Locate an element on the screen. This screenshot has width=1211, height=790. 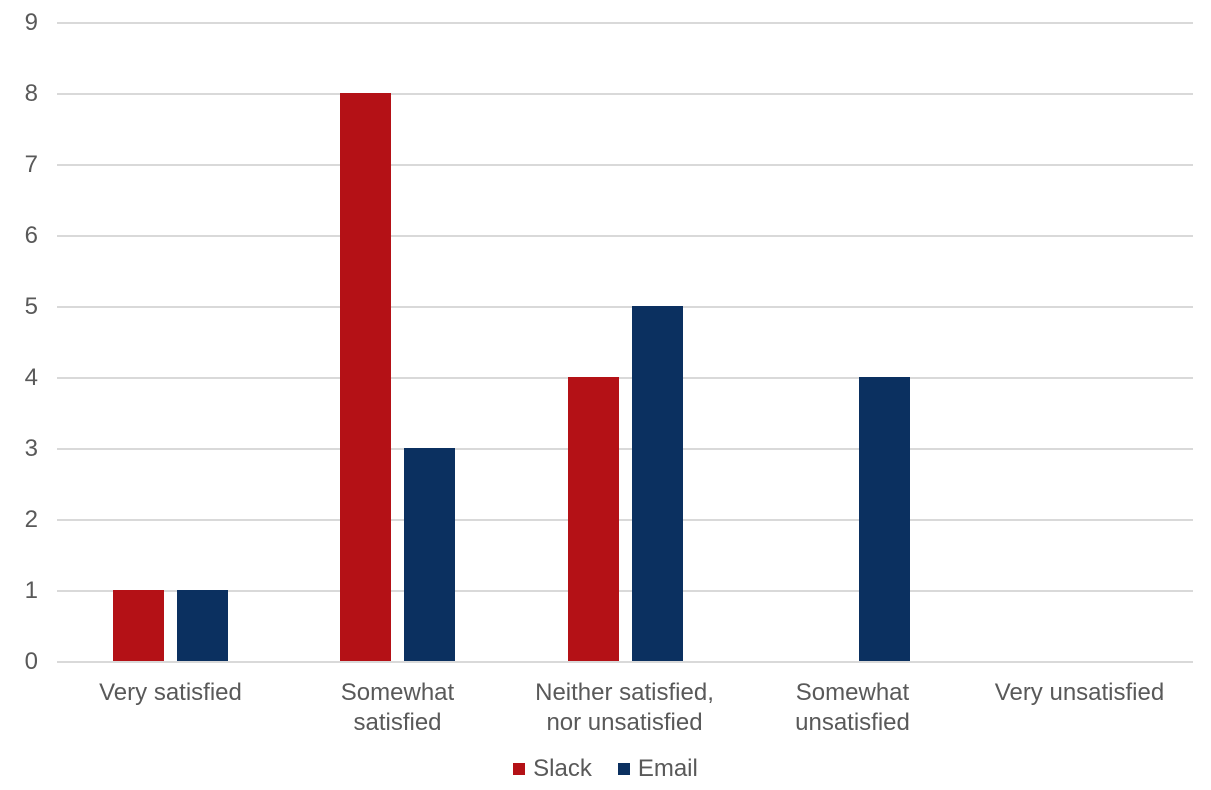
legend-entry-slack: Slack is located at coordinates (552, 769).